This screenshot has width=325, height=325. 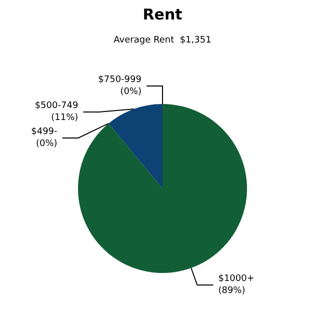 I want to click on category-label: $499-, so click(x=44, y=132).